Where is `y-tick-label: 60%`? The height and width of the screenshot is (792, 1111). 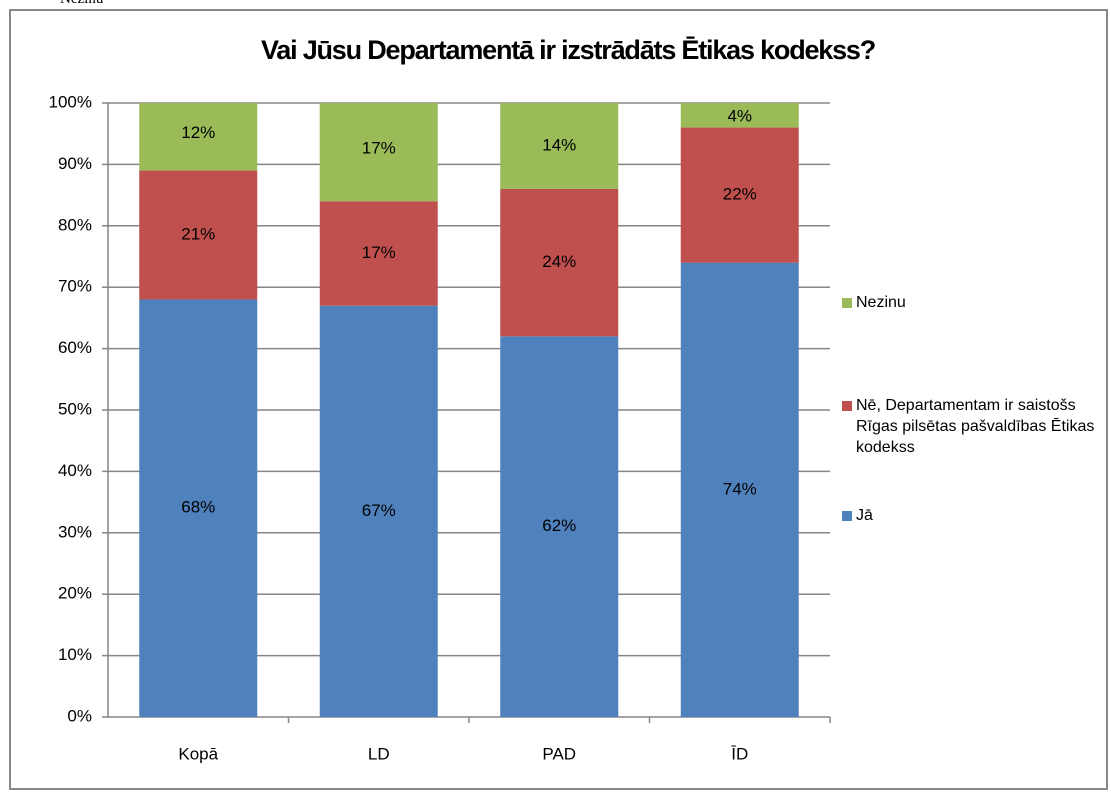 y-tick-label: 60% is located at coordinates (75, 347).